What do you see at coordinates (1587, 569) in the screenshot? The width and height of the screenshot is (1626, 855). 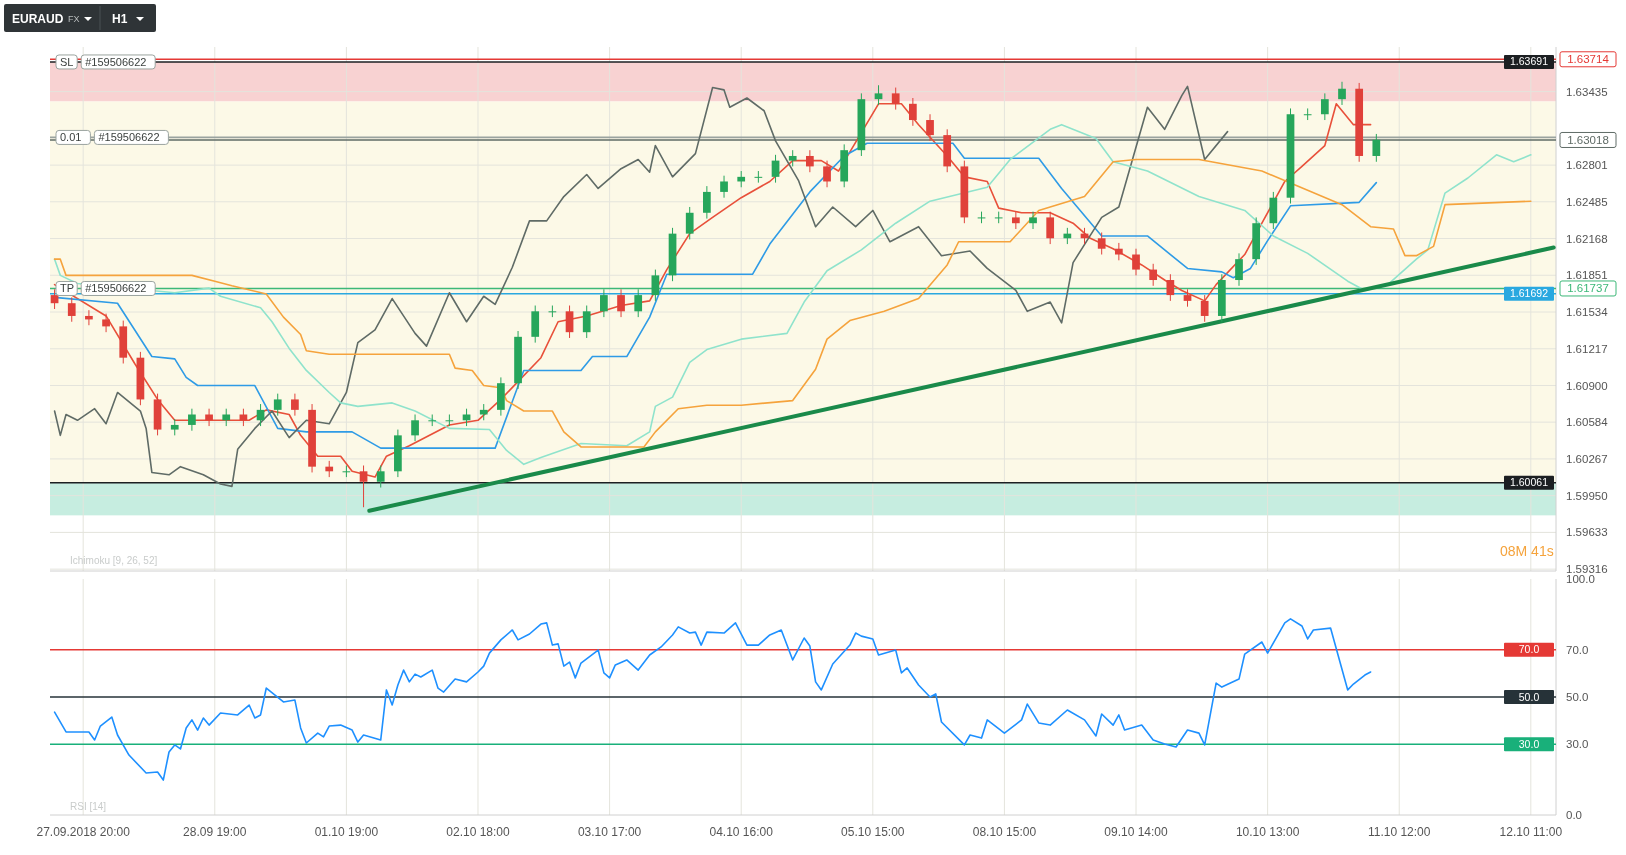 I see `y-tick-label: 1.59316` at bounding box center [1587, 569].